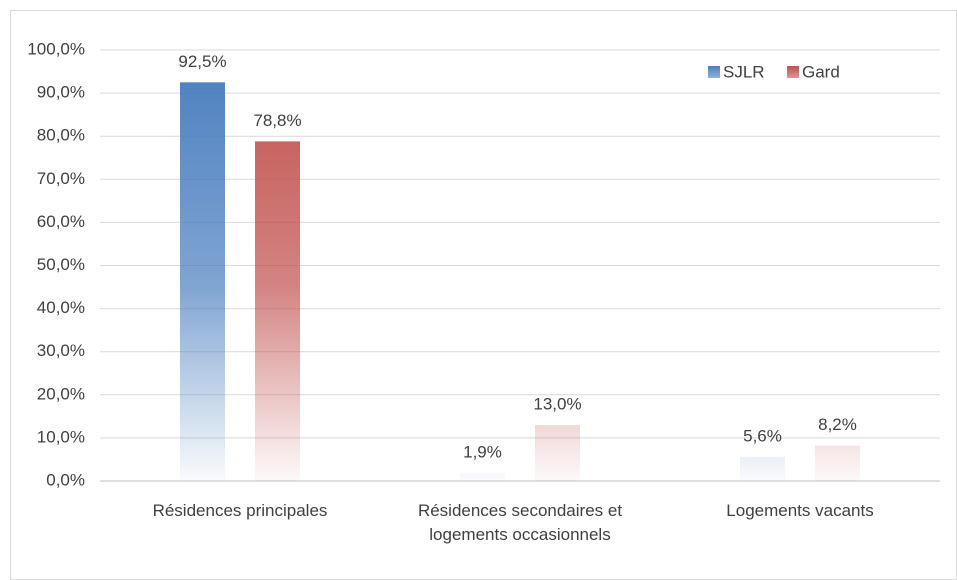 Image resolution: width=957 pixels, height=580 pixels. Describe the element at coordinates (61, 221) in the screenshot. I see `y-tick-label: 60,0%` at that location.